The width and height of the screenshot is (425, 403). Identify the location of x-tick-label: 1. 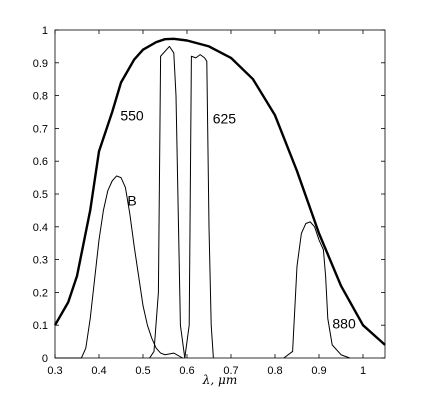
(363, 371).